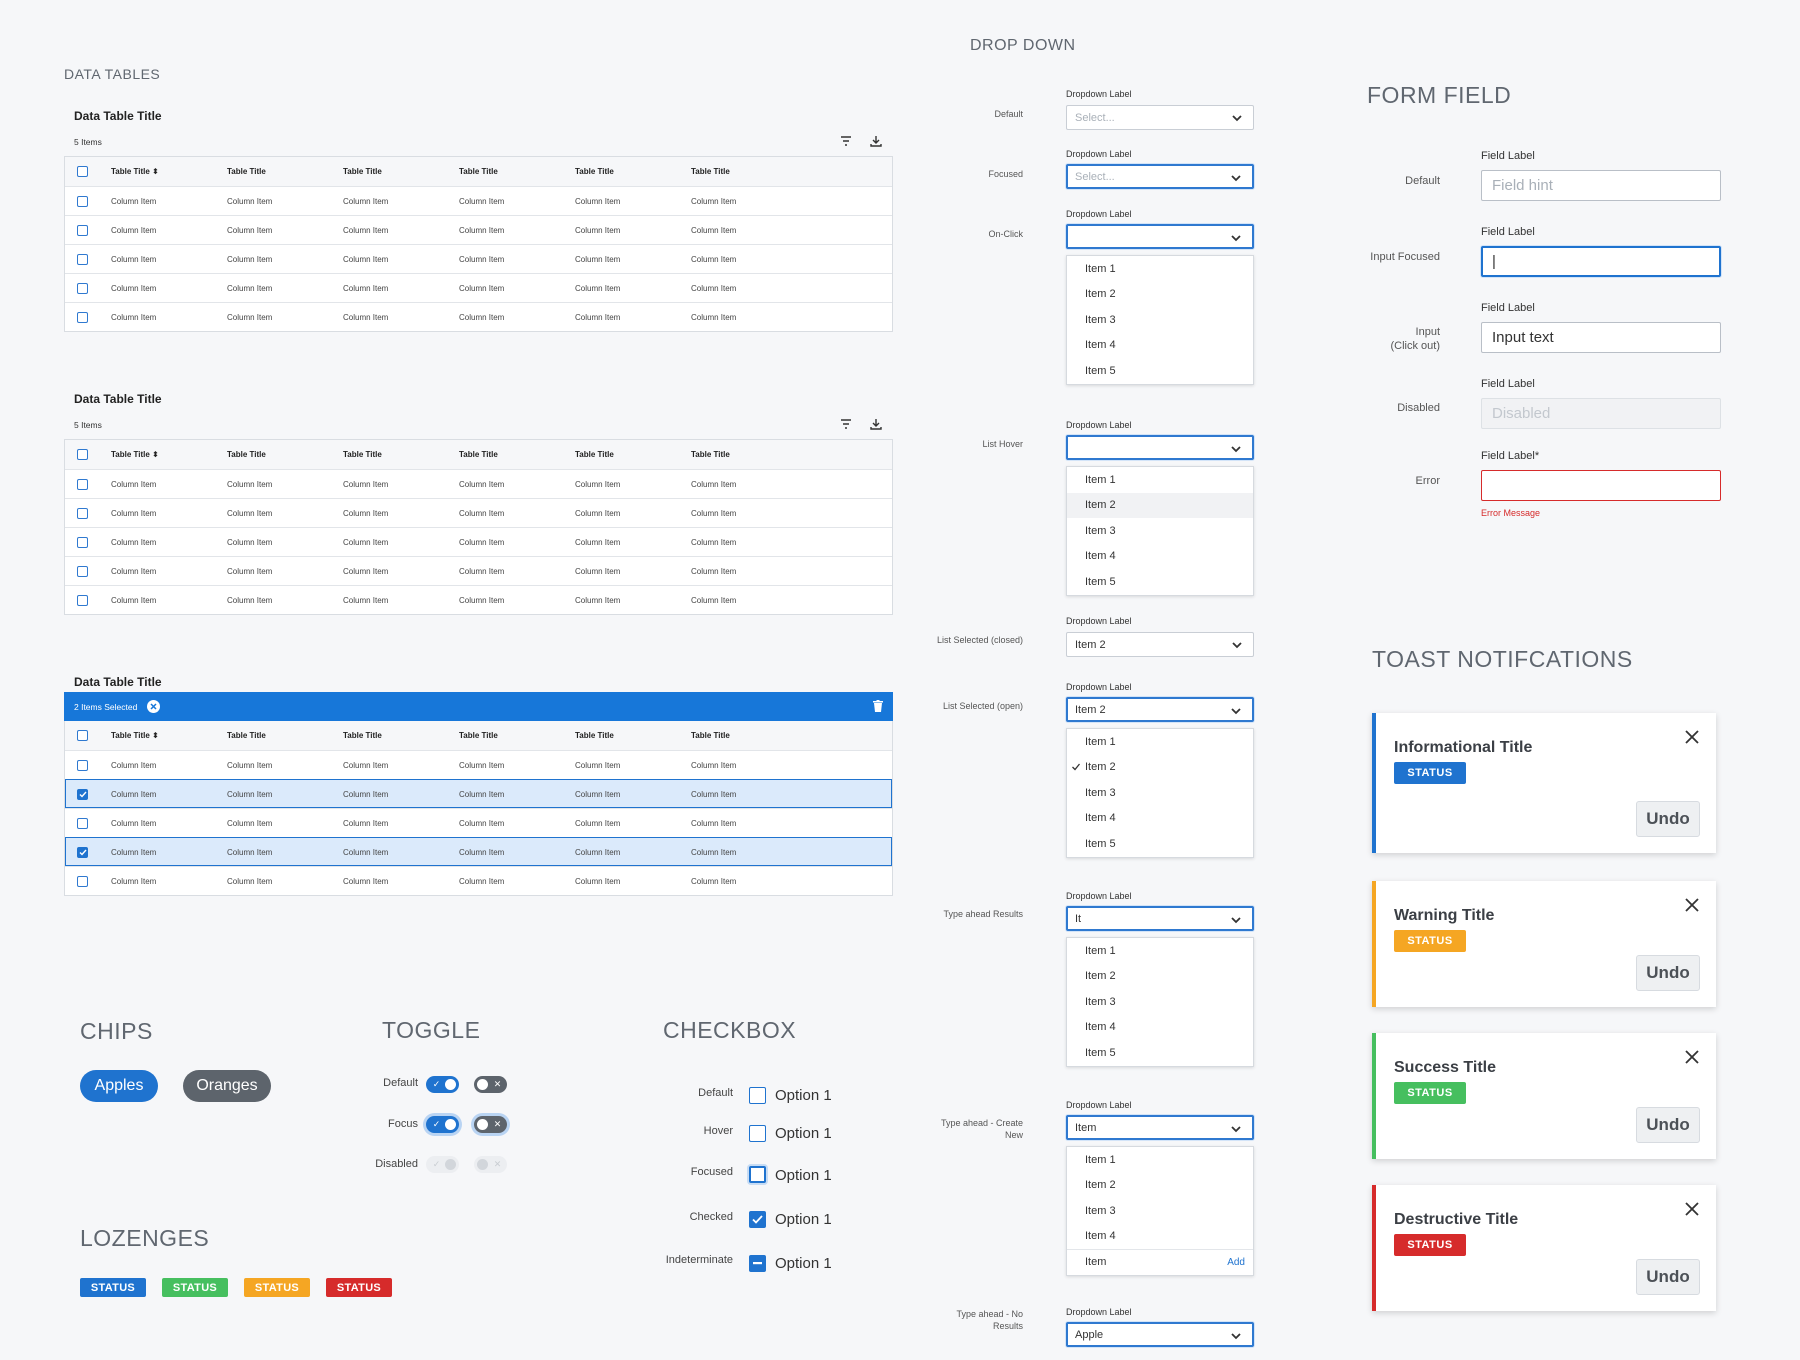 This screenshot has width=1800, height=1360. I want to click on chip-apples: Apples, so click(119, 1086).